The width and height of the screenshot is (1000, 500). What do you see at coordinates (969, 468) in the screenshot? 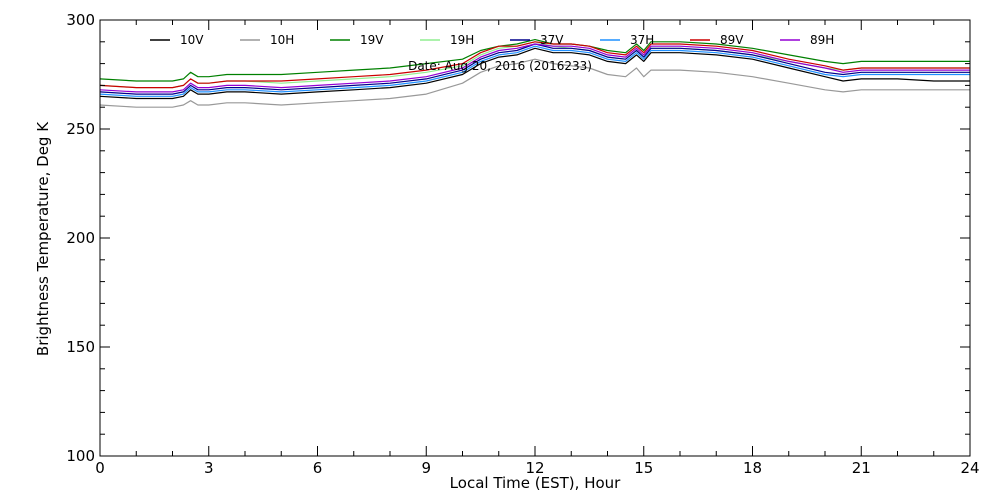
I see `x-tick-label: 24` at bounding box center [969, 468].